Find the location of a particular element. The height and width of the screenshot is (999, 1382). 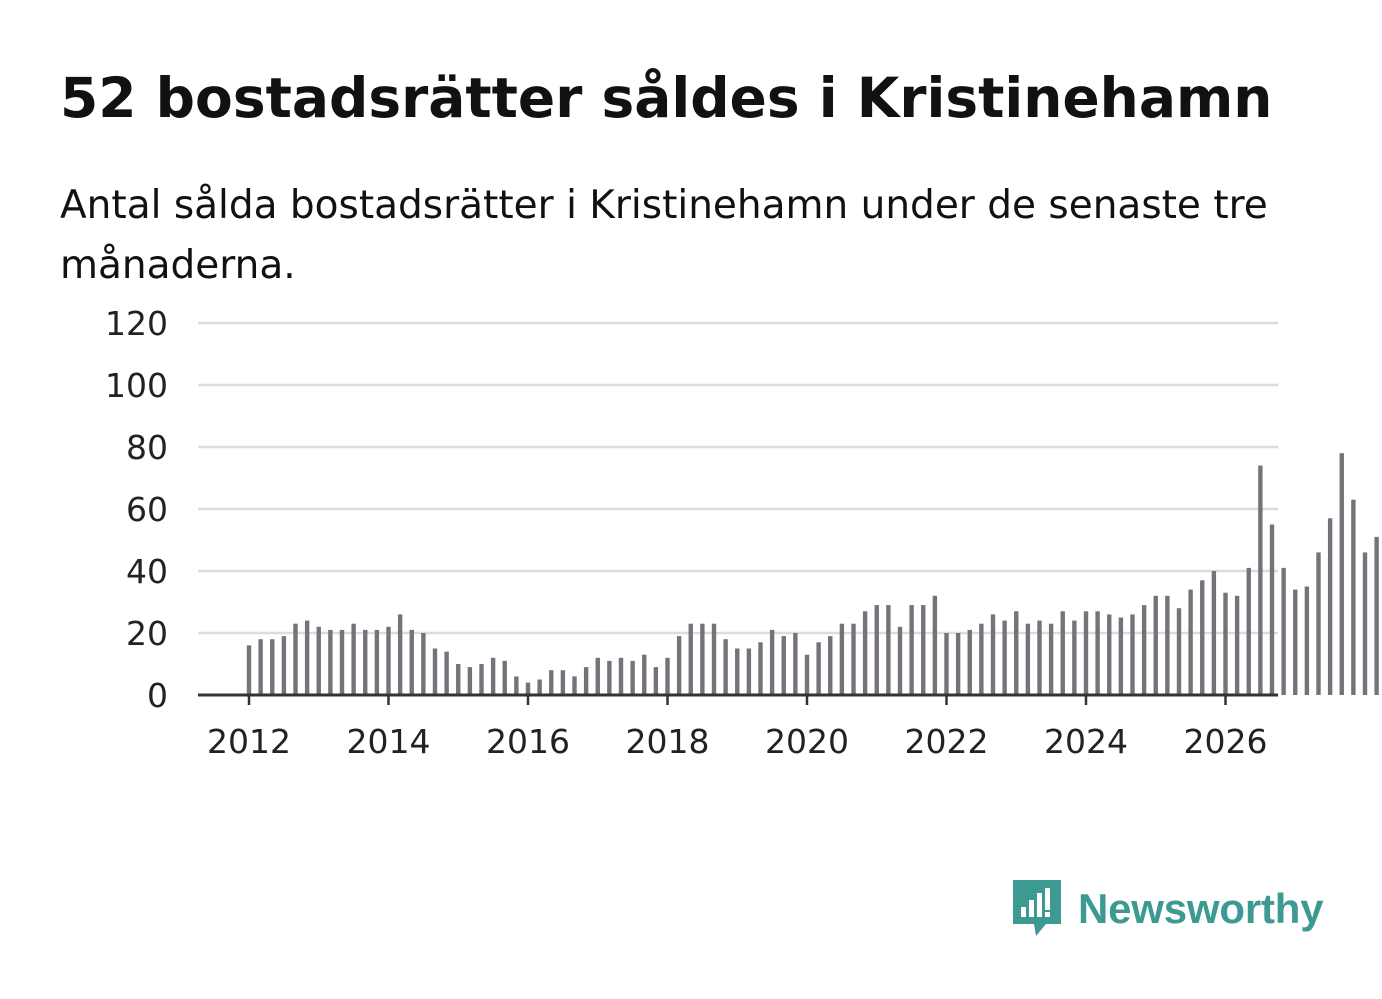

x-tick-label: 2026 is located at coordinates (1226, 741).